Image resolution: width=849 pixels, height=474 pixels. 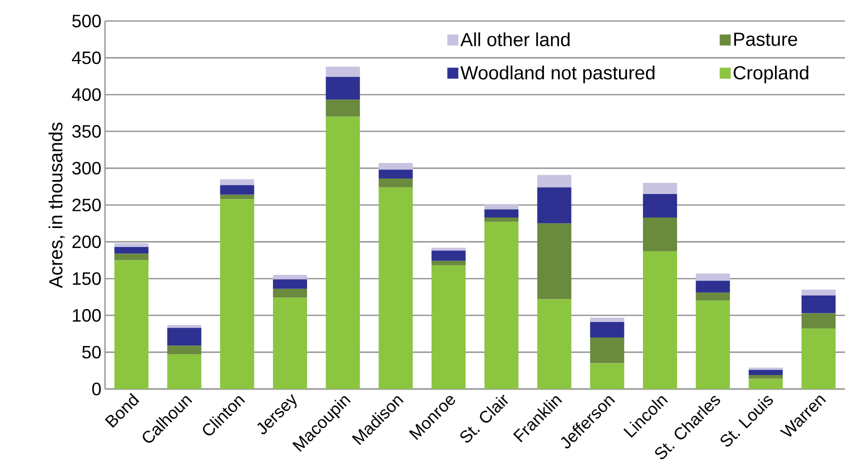 I want to click on y-tick-label: 200, so click(x=86, y=241).